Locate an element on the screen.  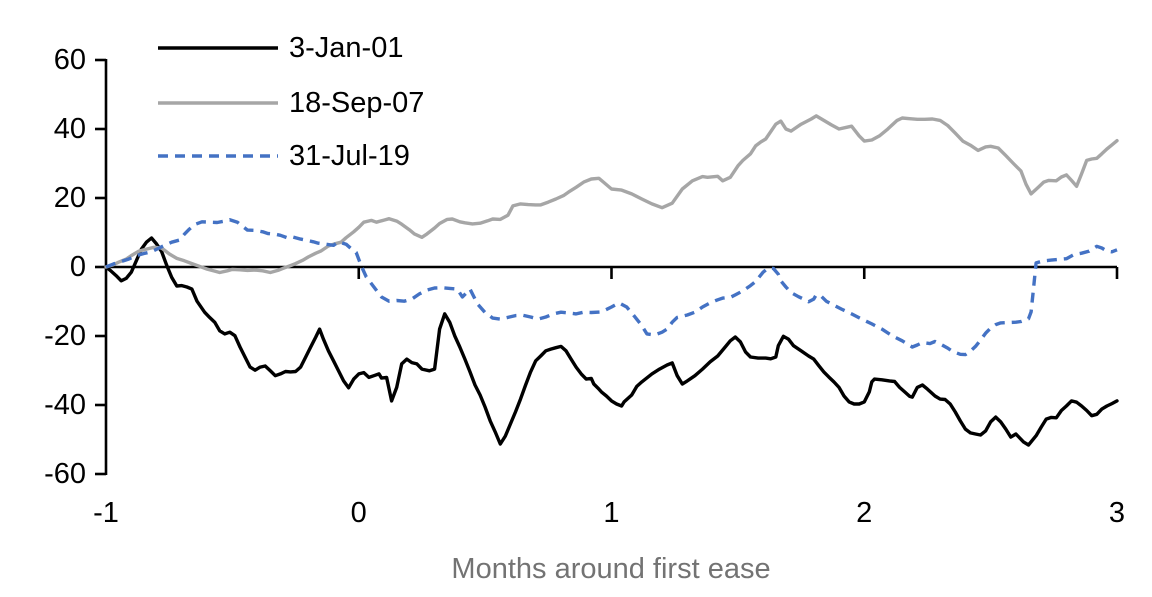
legend: 3-Jan-01 18-Sep-07 31-Jul-19 is located at coordinates (291, 102).